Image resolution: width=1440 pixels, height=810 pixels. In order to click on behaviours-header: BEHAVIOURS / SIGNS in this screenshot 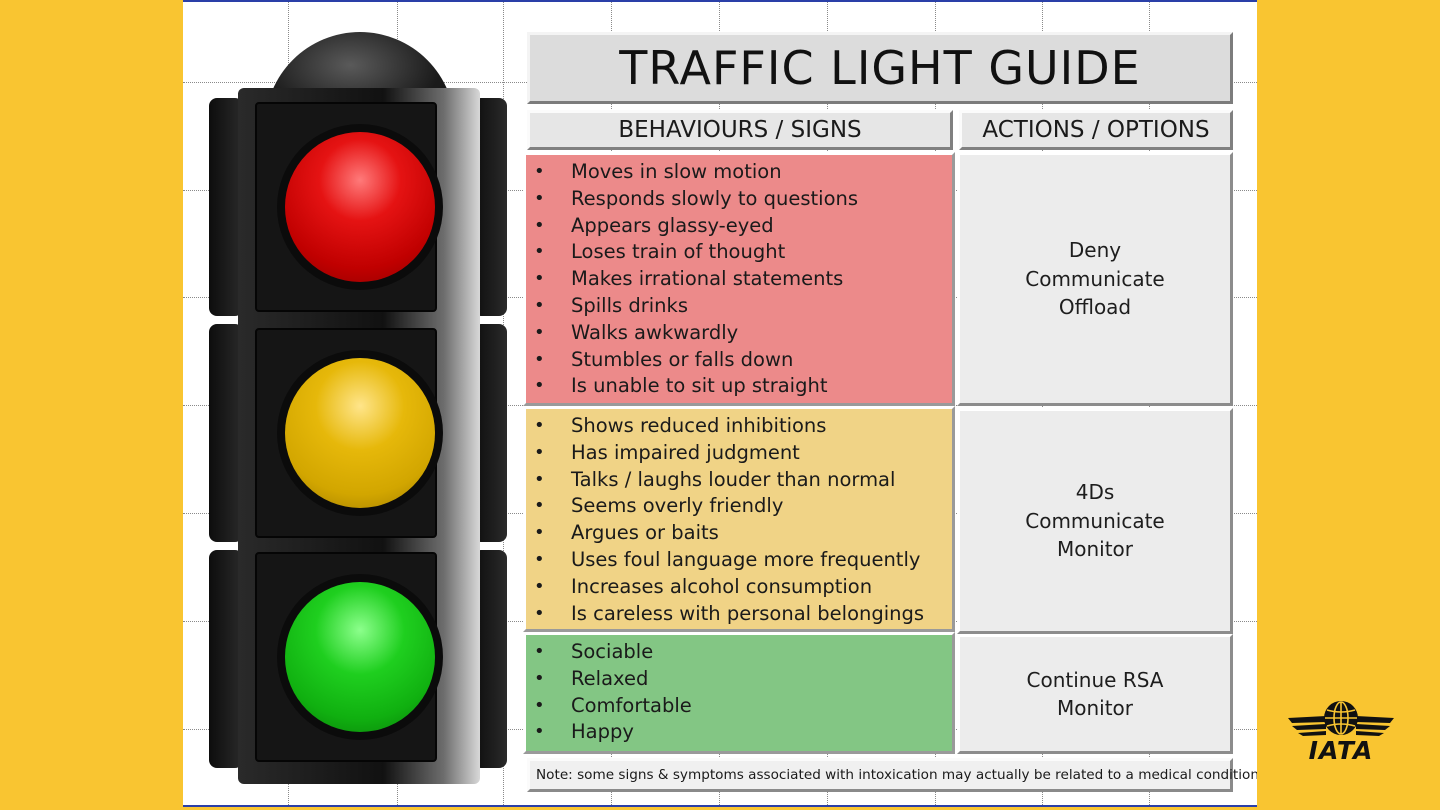, I will do `click(740, 130)`.